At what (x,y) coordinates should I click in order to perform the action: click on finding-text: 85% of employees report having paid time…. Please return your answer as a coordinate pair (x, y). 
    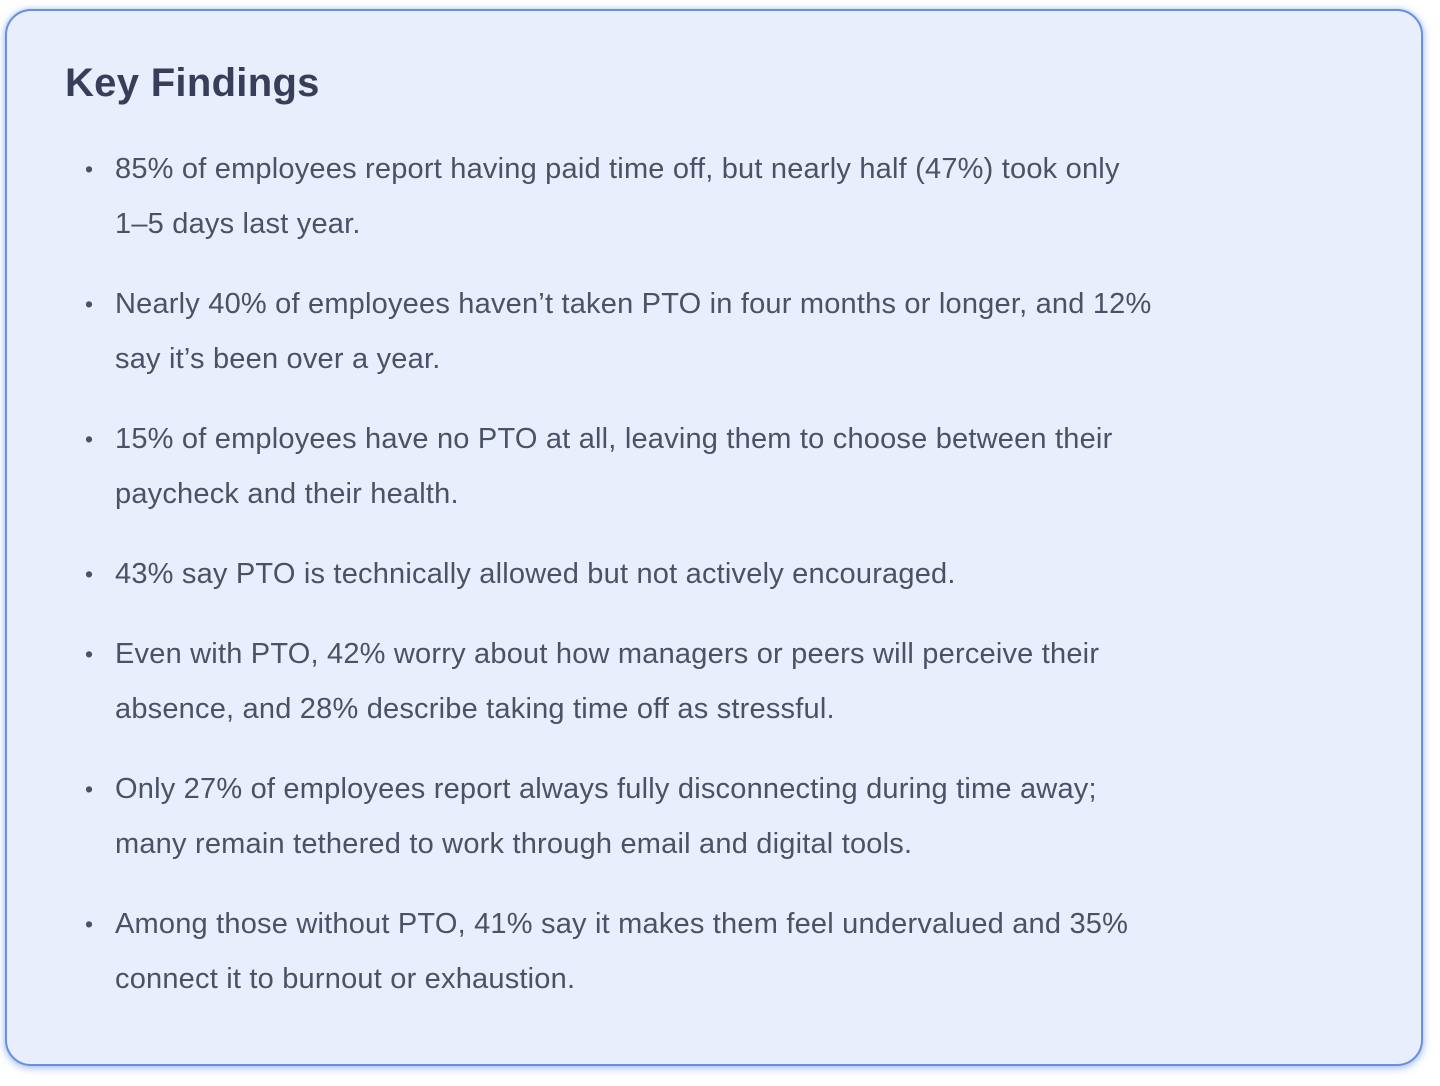
    Looking at the image, I should click on (617, 196).